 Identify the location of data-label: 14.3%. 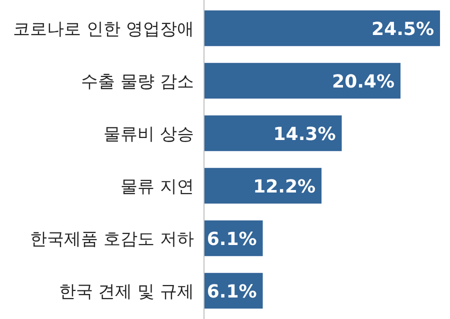
(304, 134).